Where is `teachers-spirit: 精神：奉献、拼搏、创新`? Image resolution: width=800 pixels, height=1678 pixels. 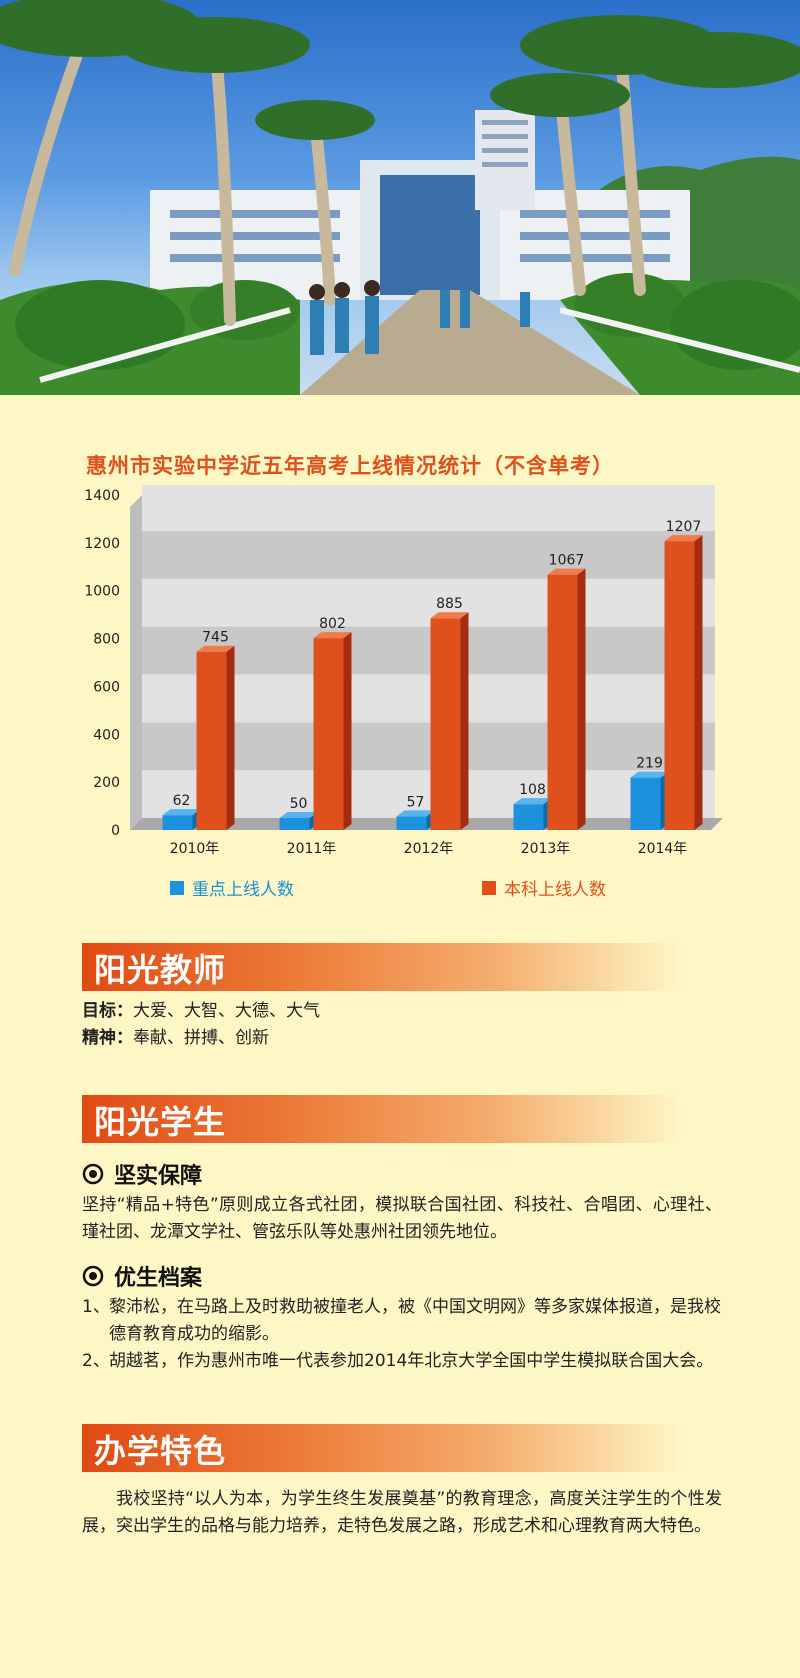
teachers-spirit: 精神：奉献、拼搏、创新 is located at coordinates (402, 1038).